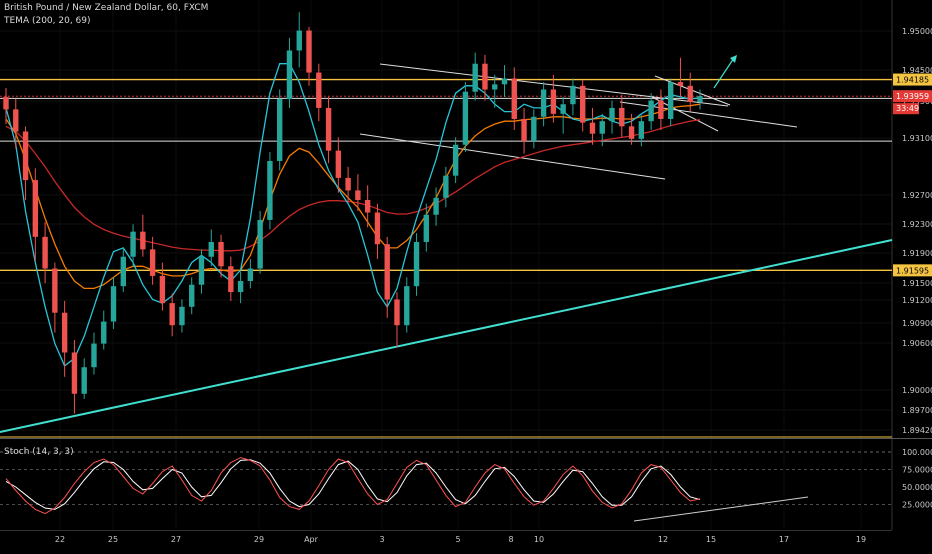 This screenshot has width=932, height=554. I want to click on level-badge-label: 1.91595, so click(912, 270).